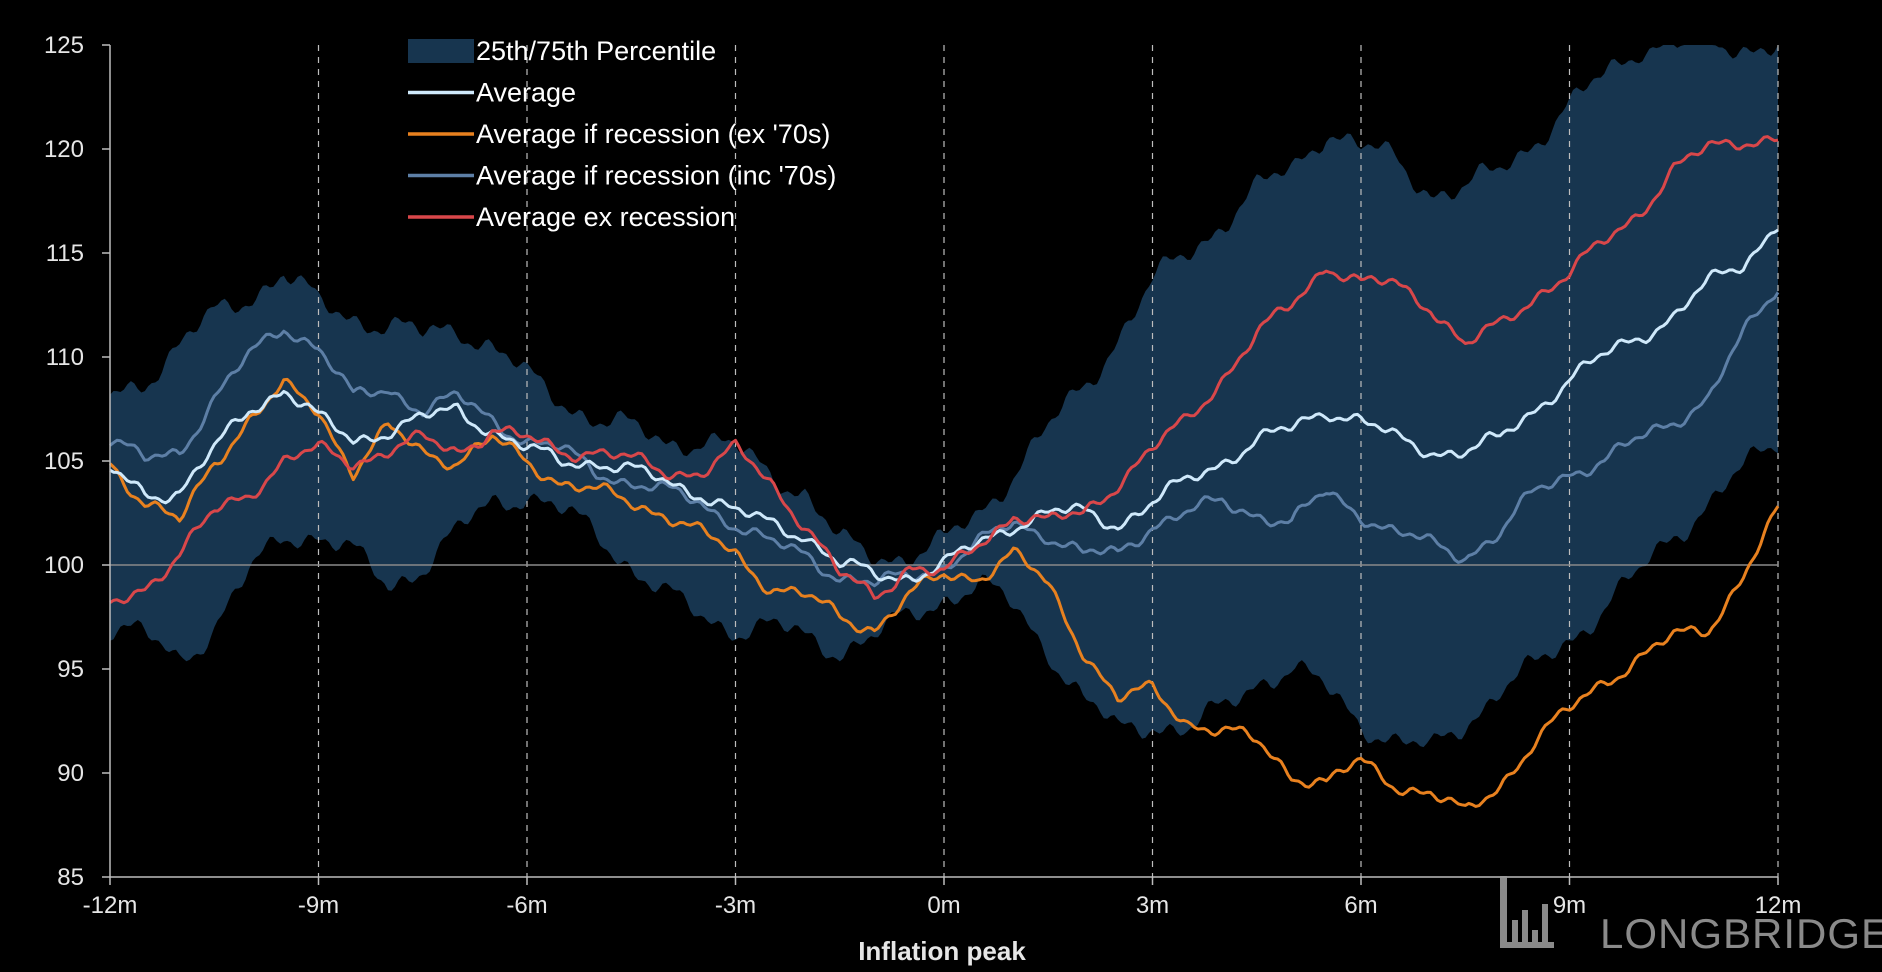  Describe the element at coordinates (64, 45) in the screenshot. I see `y-tick-label: 125` at that location.